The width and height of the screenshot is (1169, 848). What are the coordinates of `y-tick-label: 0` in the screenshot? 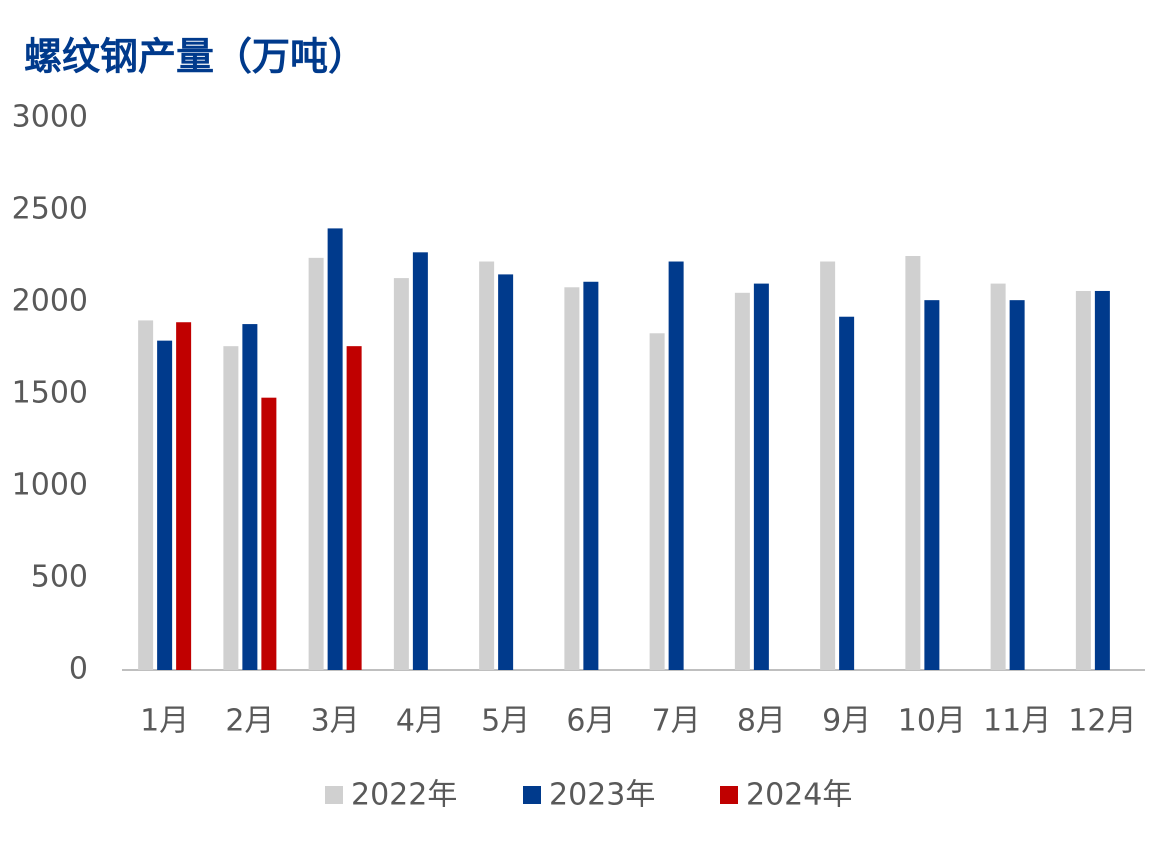 It's located at (78, 669).